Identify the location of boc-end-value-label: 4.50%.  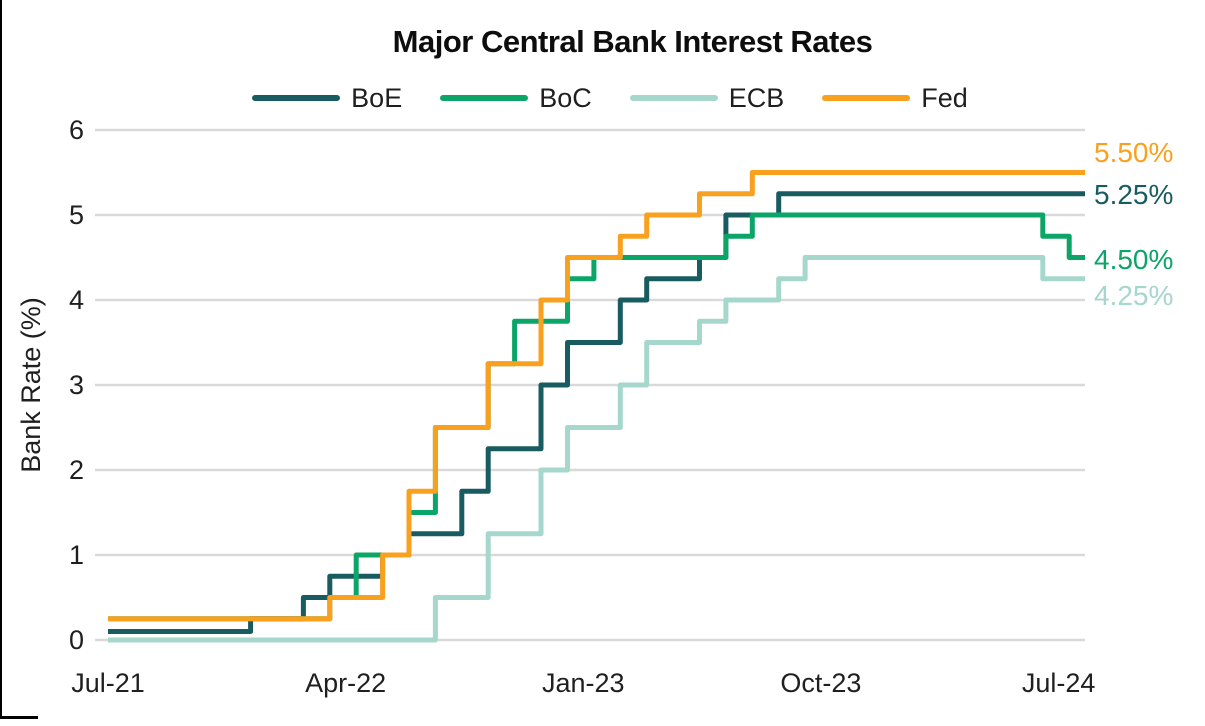
(1134, 259).